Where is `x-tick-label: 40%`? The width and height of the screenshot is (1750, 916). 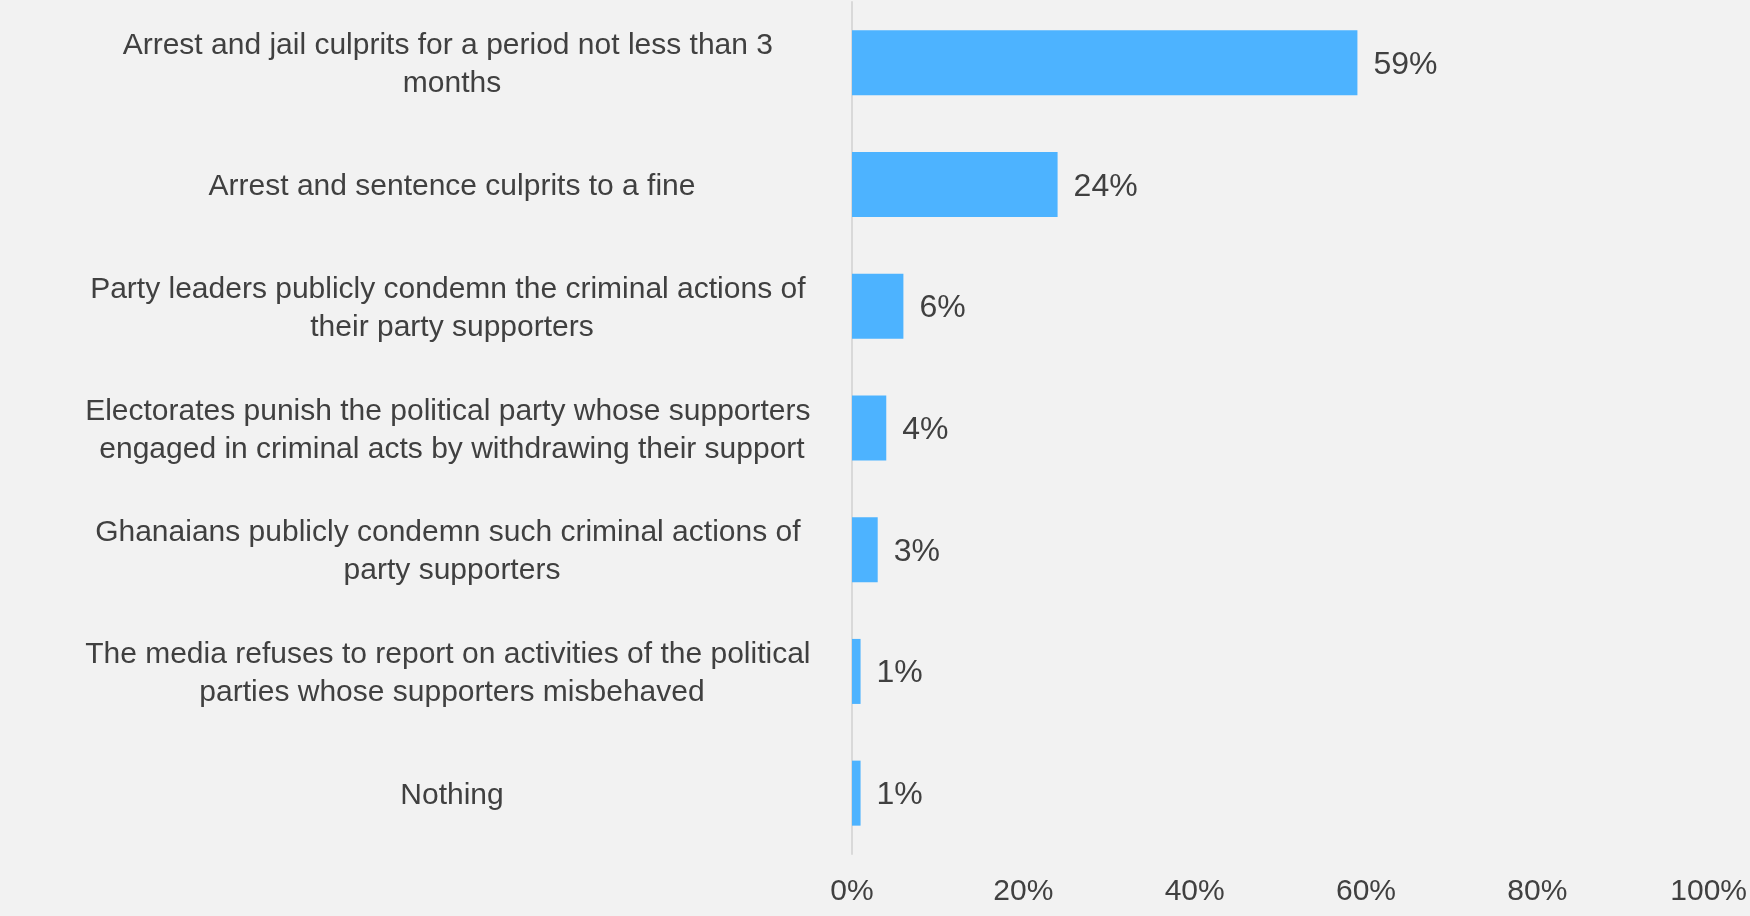 x-tick-label: 40% is located at coordinates (1194, 889).